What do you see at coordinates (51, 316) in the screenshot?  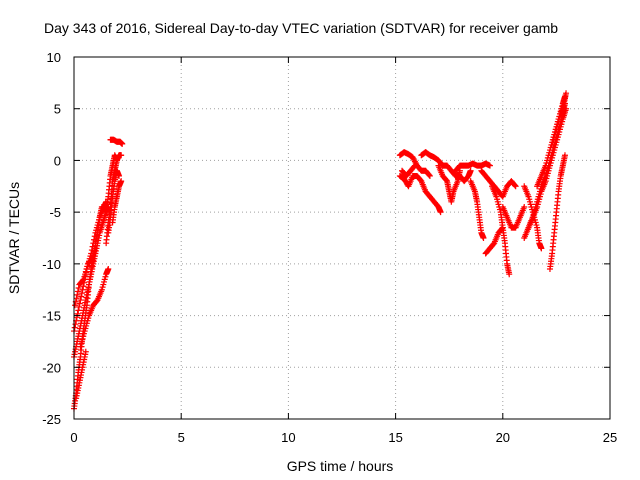 I see `y-tick-label: -15` at bounding box center [51, 316].